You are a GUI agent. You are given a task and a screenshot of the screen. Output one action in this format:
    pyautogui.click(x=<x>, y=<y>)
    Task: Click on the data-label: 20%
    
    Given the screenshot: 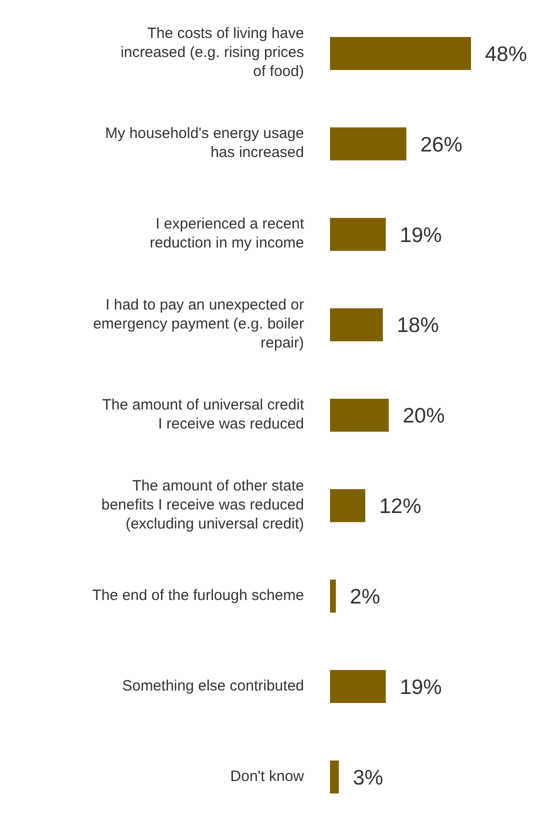 What is the action you would take?
    pyautogui.click(x=423, y=416)
    